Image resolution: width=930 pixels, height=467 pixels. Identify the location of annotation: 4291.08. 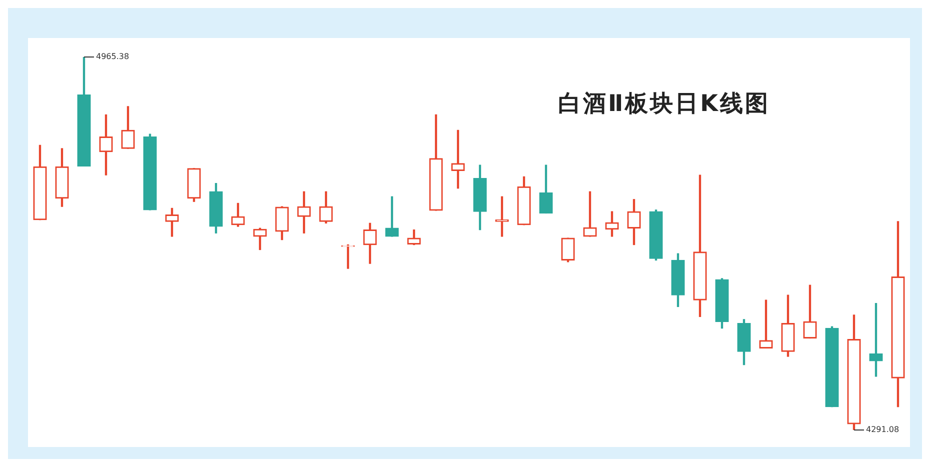
(883, 429).